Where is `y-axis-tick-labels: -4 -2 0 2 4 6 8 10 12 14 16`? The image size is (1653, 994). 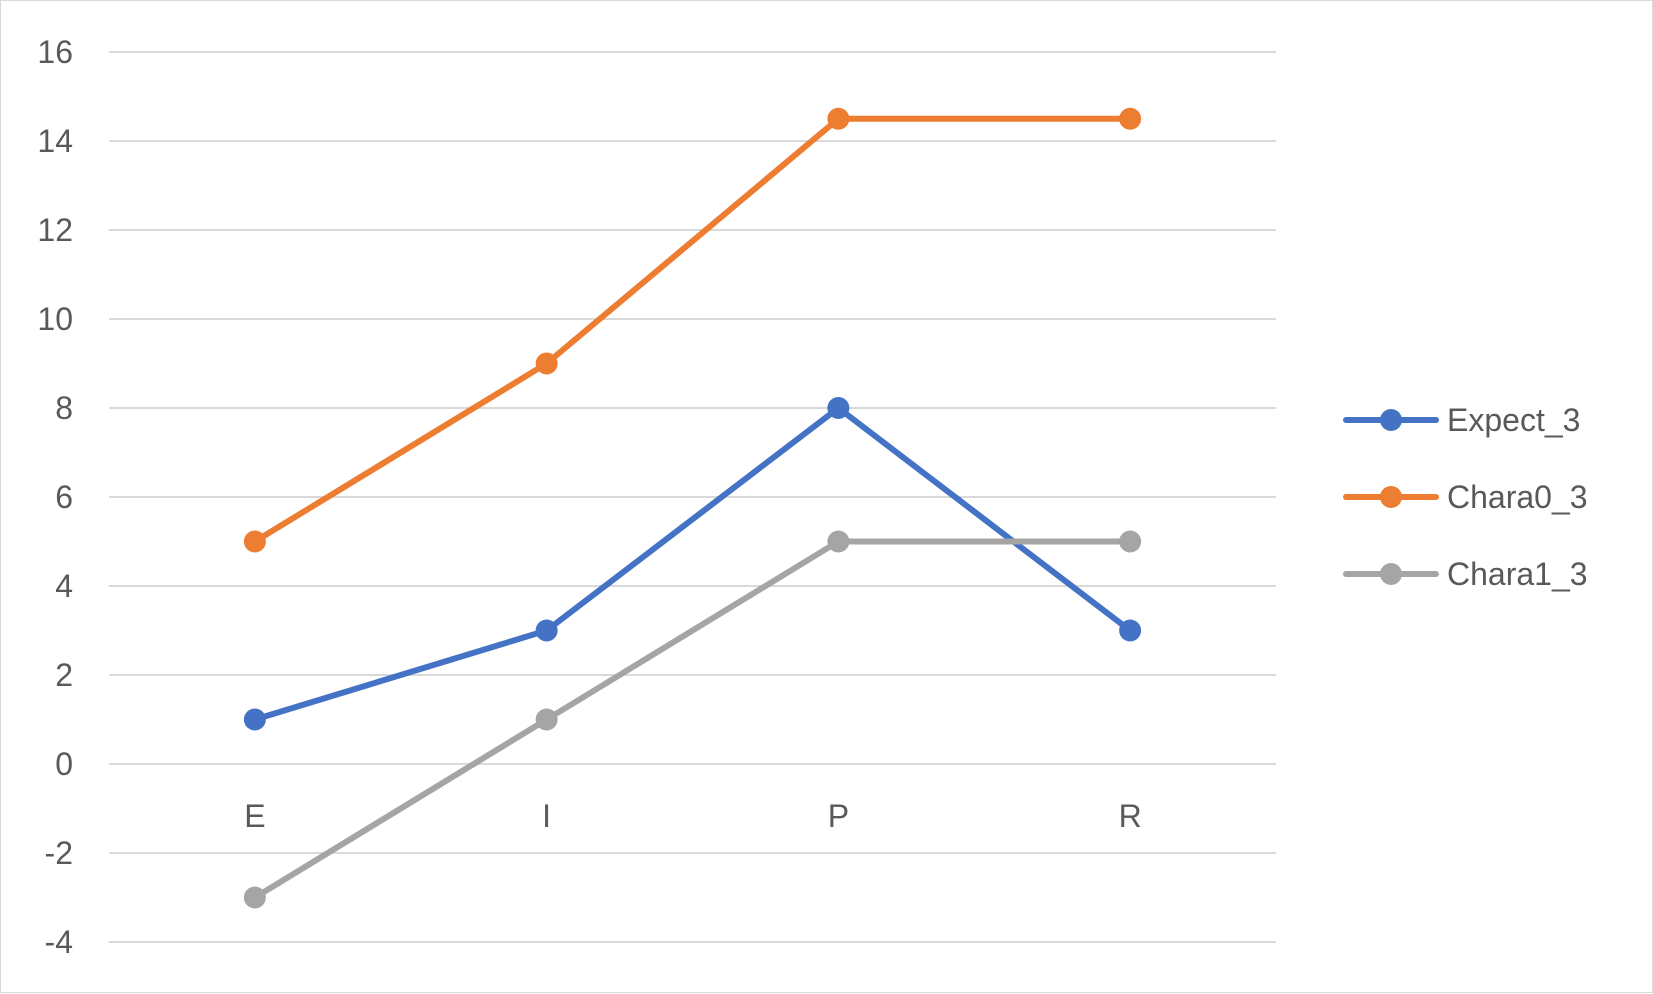 y-axis-tick-labels: -4 -2 0 2 4 6 8 10 12 14 16 is located at coordinates (55, 497).